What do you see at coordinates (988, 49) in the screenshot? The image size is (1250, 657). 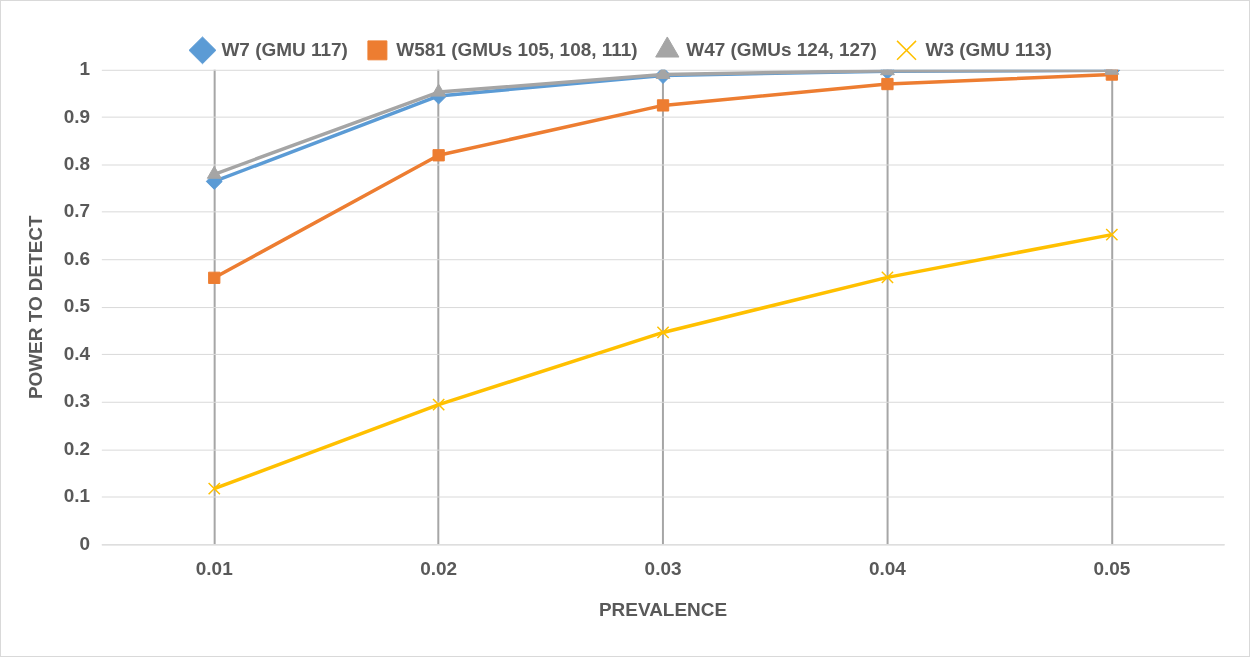 I see `legend-label: W3 (GMU 113)` at bounding box center [988, 49].